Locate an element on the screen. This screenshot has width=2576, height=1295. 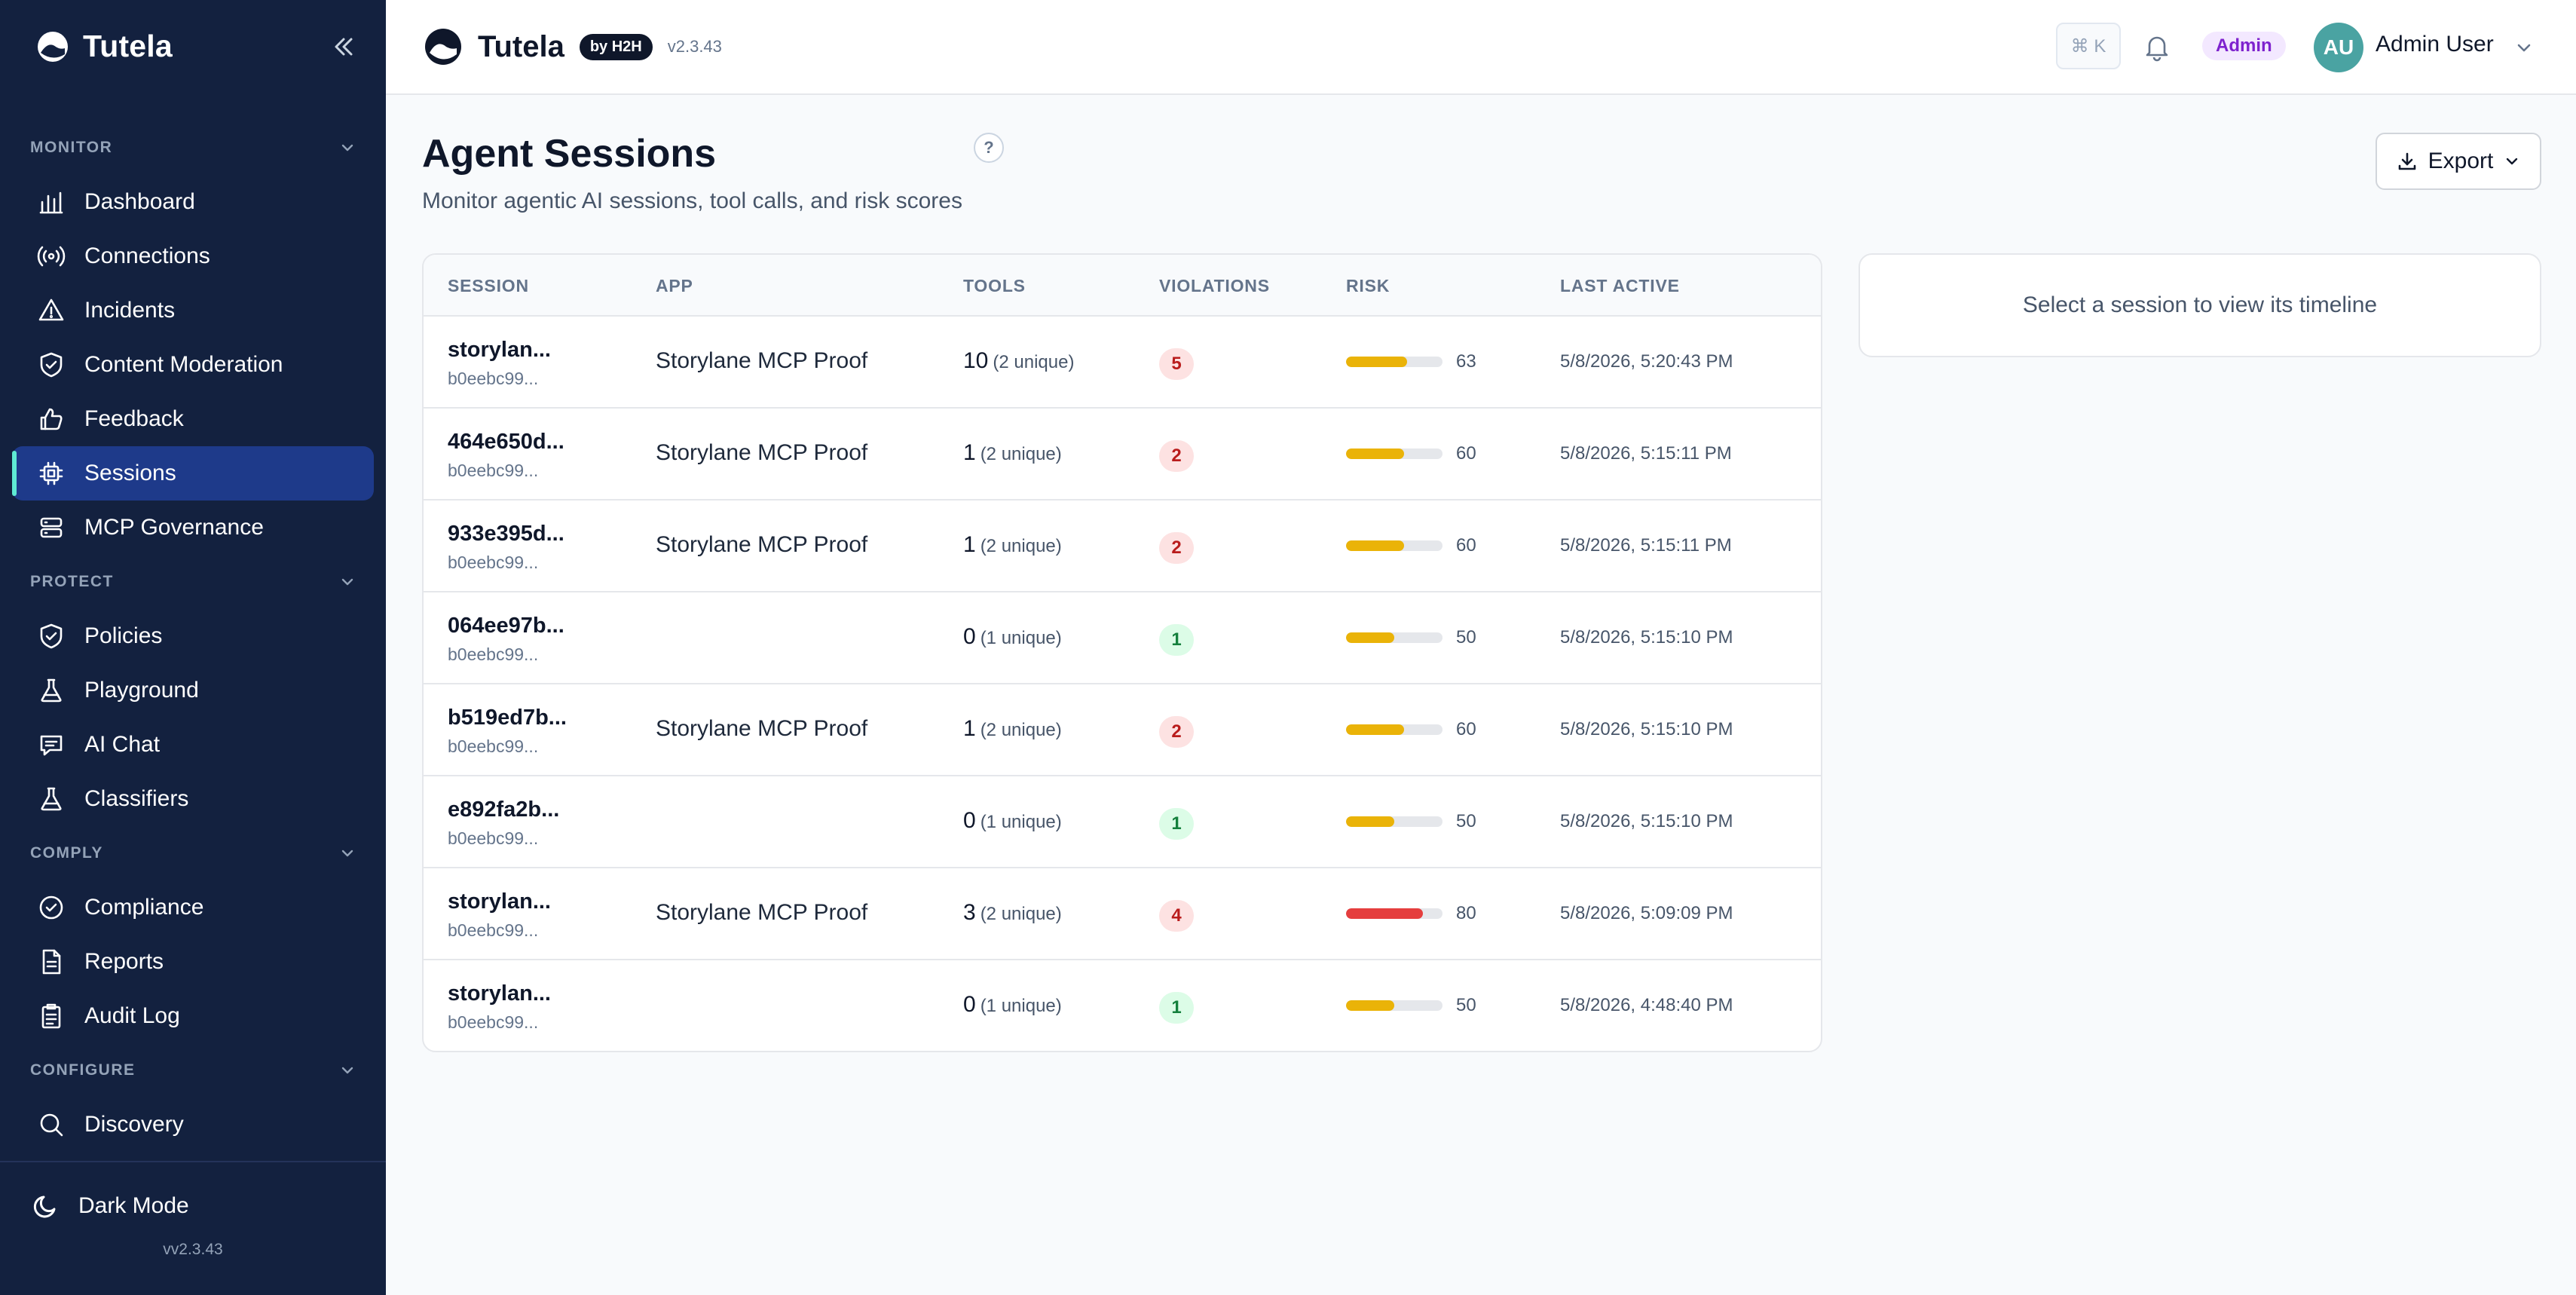
sidebar-section-comply: COMPLY is located at coordinates (193, 853).